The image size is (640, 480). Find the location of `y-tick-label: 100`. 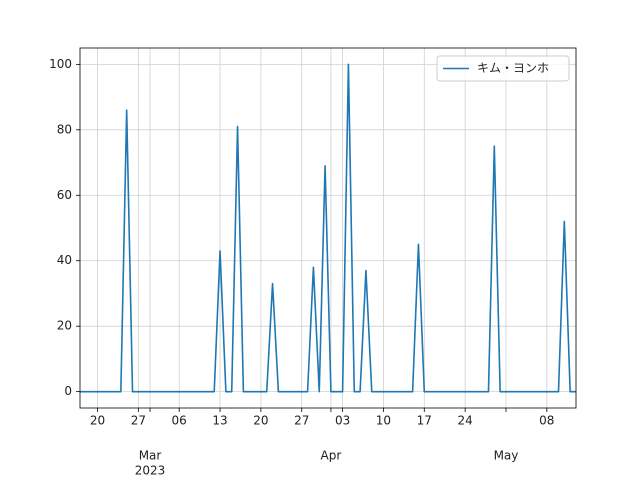

y-tick-label: 100 is located at coordinates (60, 64).